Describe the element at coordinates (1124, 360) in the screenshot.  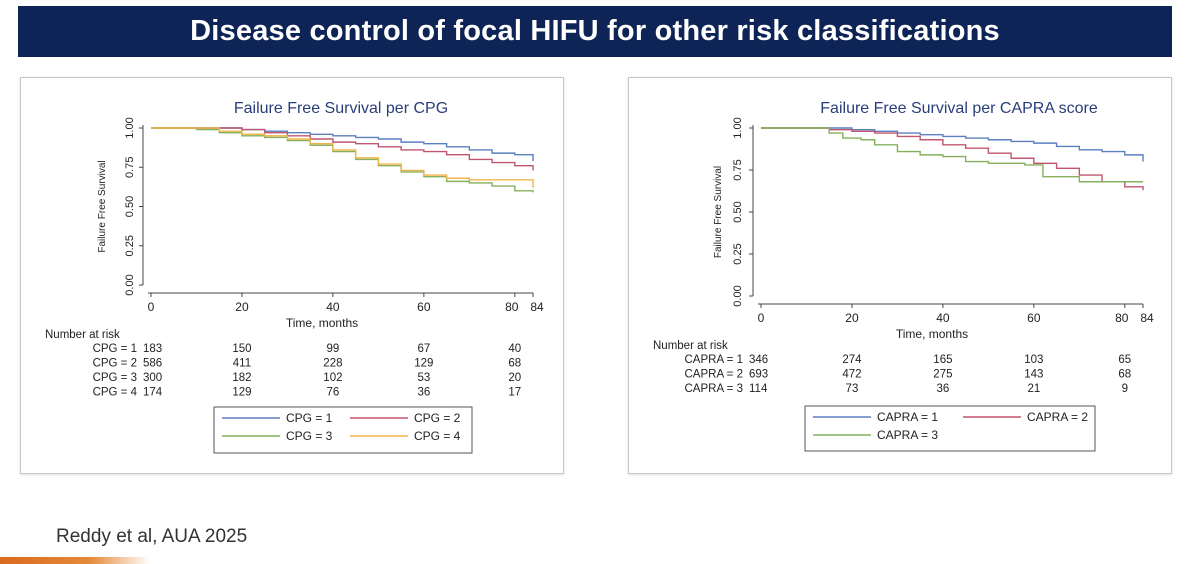
I see `risk-cell: 65` at that location.